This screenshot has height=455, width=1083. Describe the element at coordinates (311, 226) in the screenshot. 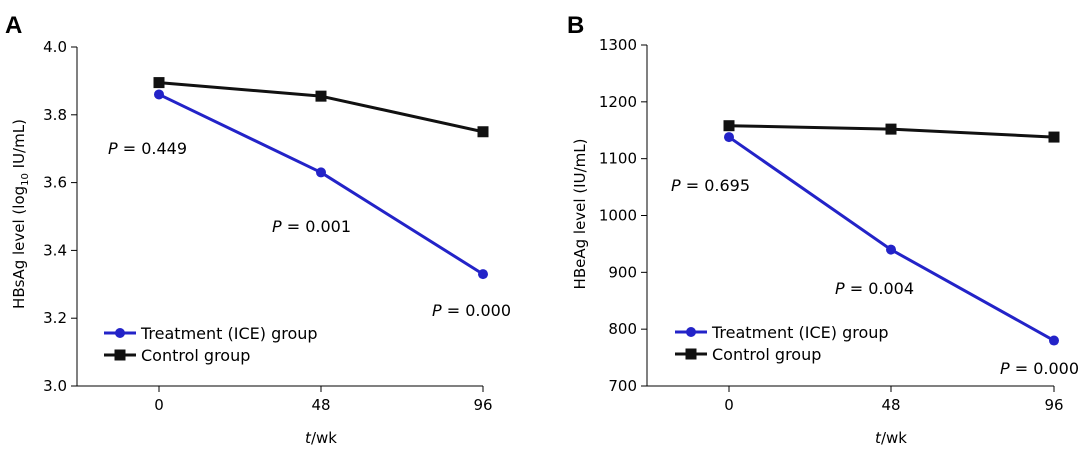

I see `panel-a-p-value-annotation: P = 0.001` at that location.